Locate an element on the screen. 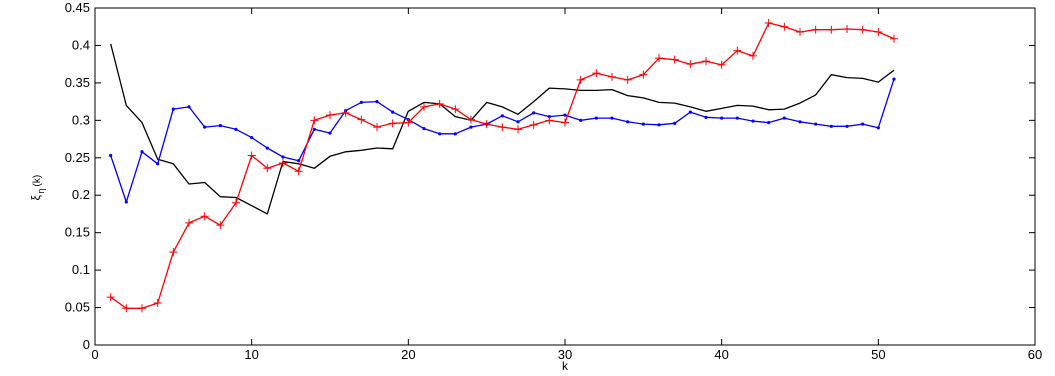 This screenshot has width=1055, height=376. y-axis-label-subscript: η is located at coordinates (41, 190).